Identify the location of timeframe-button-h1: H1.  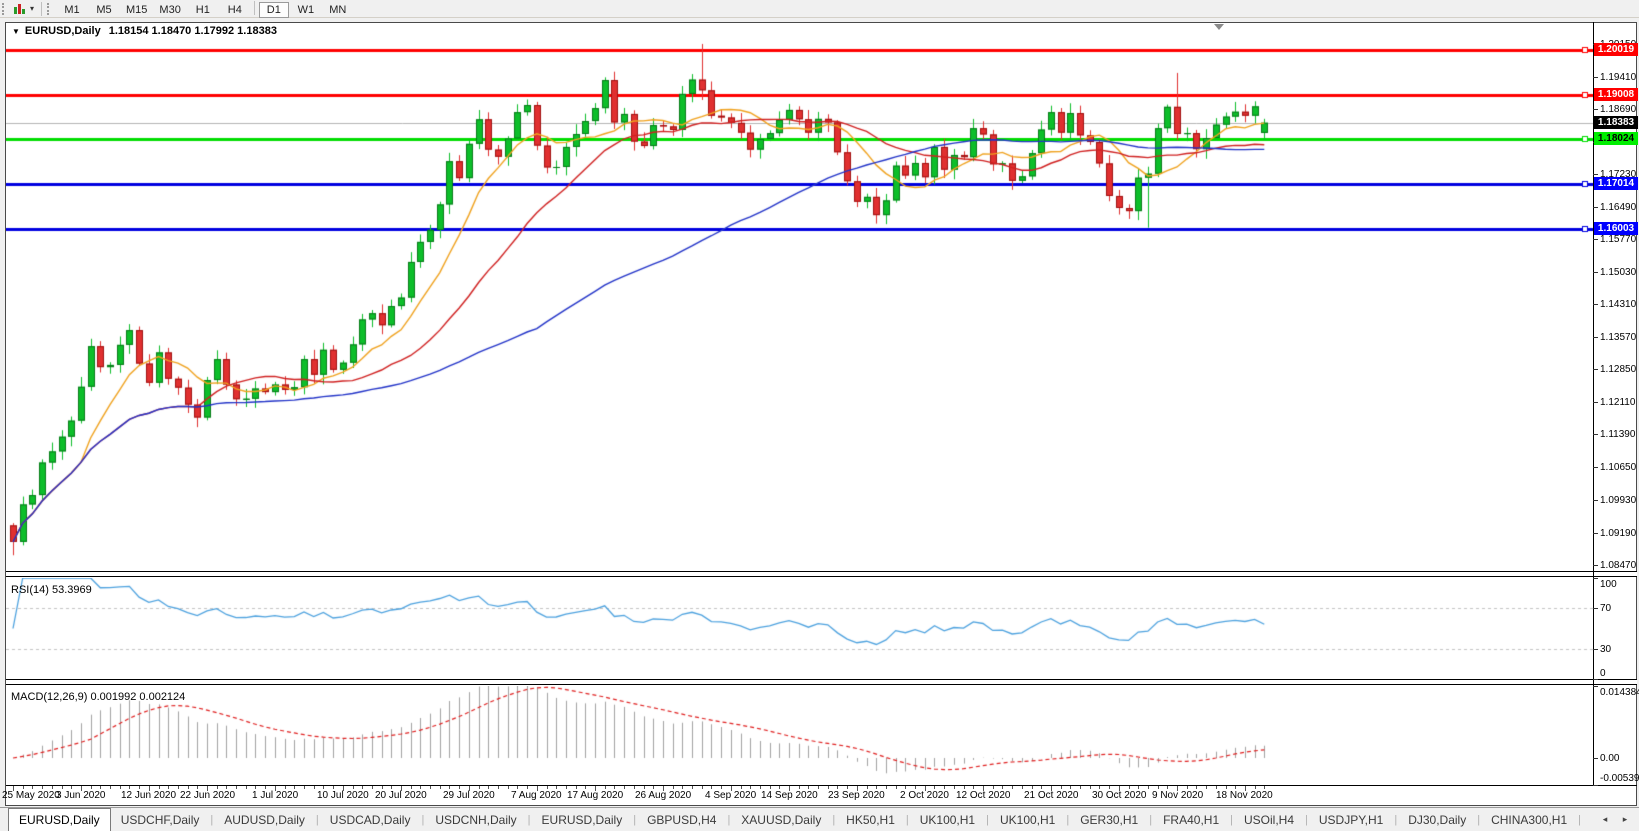
(202, 9).